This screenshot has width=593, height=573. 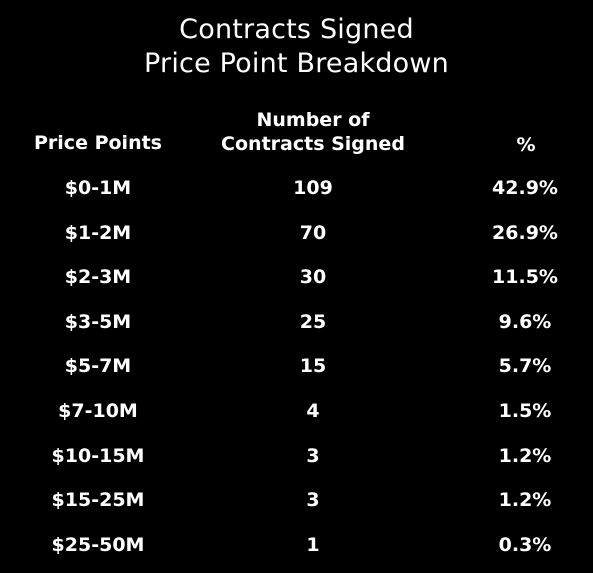 What do you see at coordinates (296, 29) in the screenshot?
I see `chart-title-line-1: Contracts Signed` at bounding box center [296, 29].